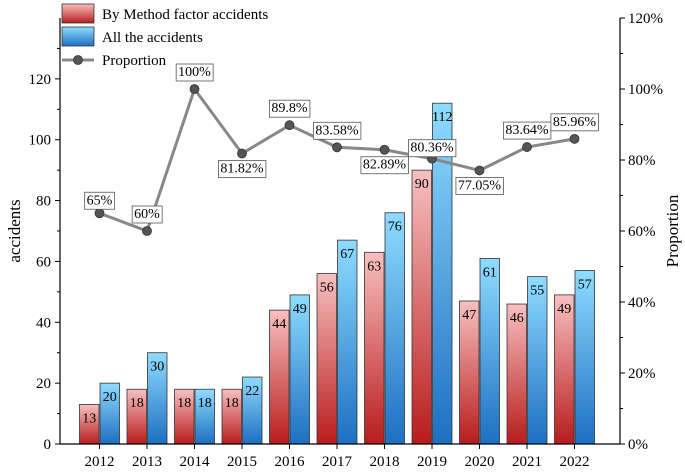 This screenshot has height=474, width=685. I want to click on proportion-label-text: 82.89%, so click(385, 165).